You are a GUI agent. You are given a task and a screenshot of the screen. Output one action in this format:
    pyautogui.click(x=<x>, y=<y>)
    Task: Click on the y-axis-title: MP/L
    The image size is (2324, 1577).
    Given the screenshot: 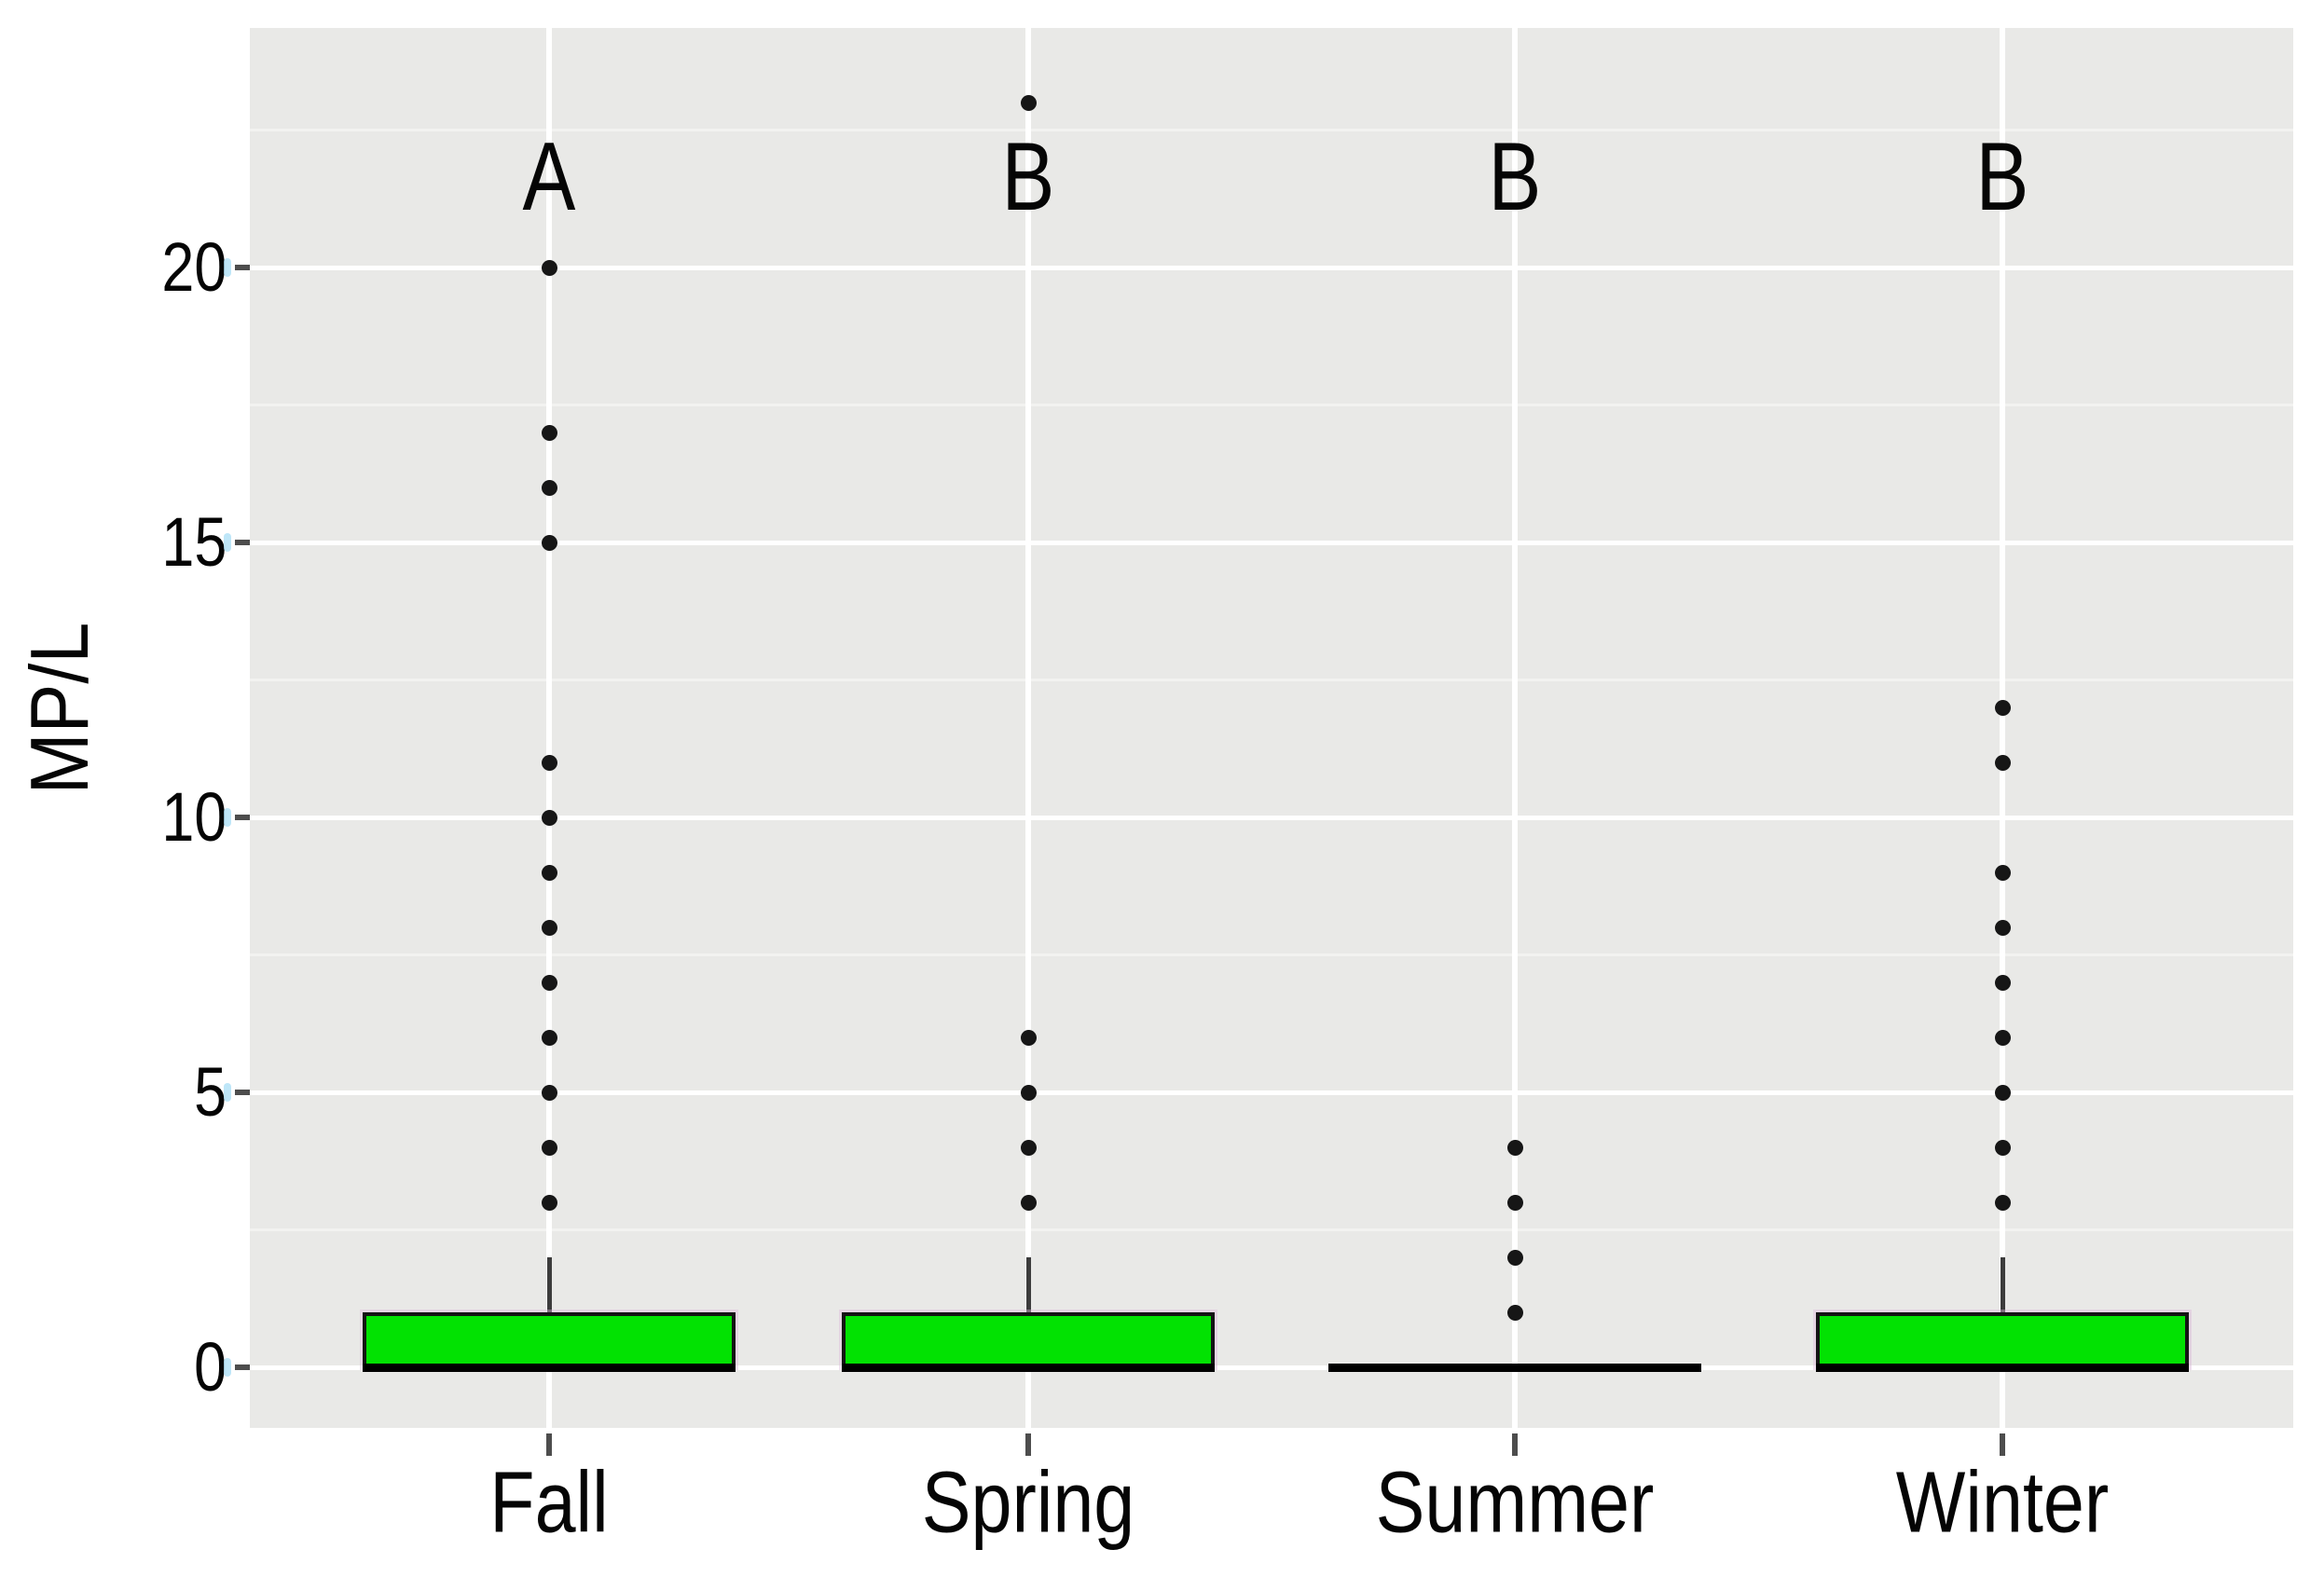 What is the action you would take?
    pyautogui.click(x=59, y=708)
    